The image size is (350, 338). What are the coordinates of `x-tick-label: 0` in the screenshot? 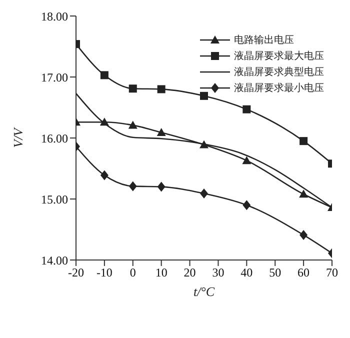 It's located at (133, 273).